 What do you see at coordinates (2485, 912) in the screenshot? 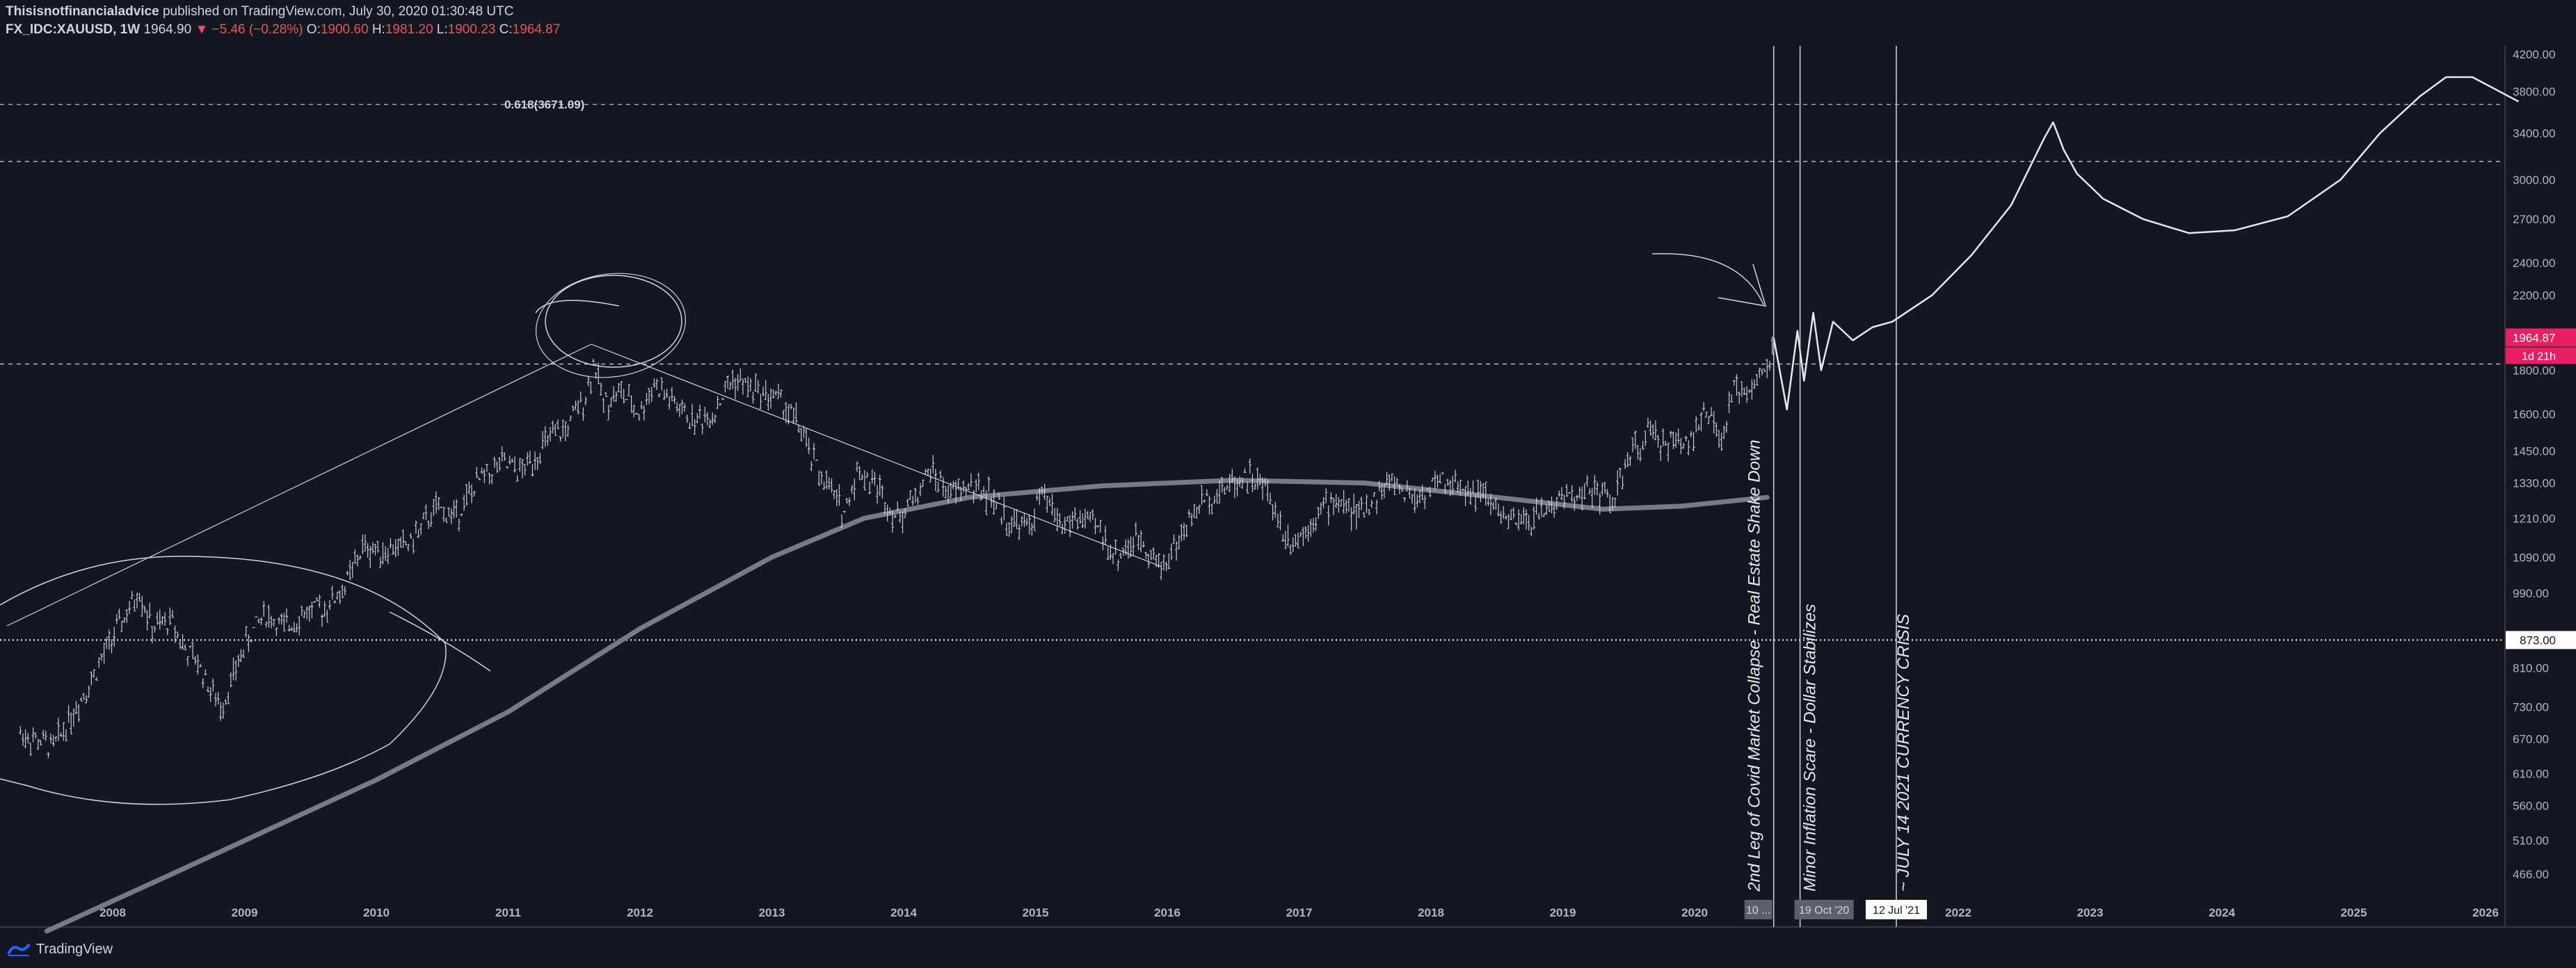
I see `time-tick-label: 2026` at bounding box center [2485, 912].